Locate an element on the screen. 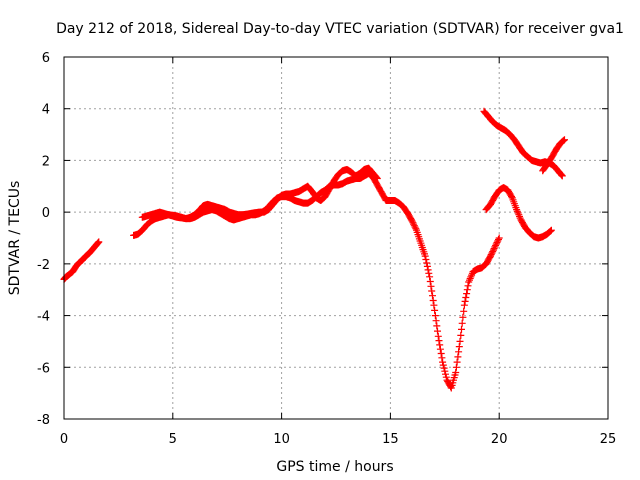 This screenshot has width=640, height=480. x-tick-label: 10 is located at coordinates (281, 439).